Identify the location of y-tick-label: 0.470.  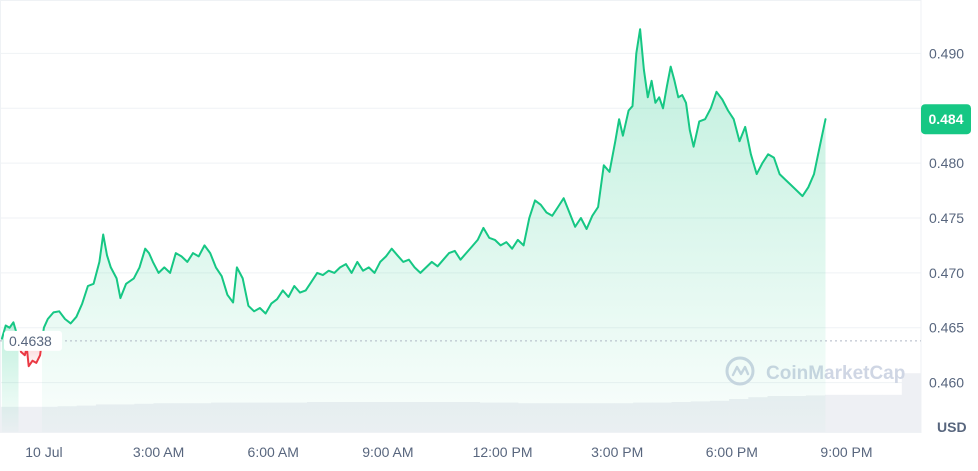
(946, 273).